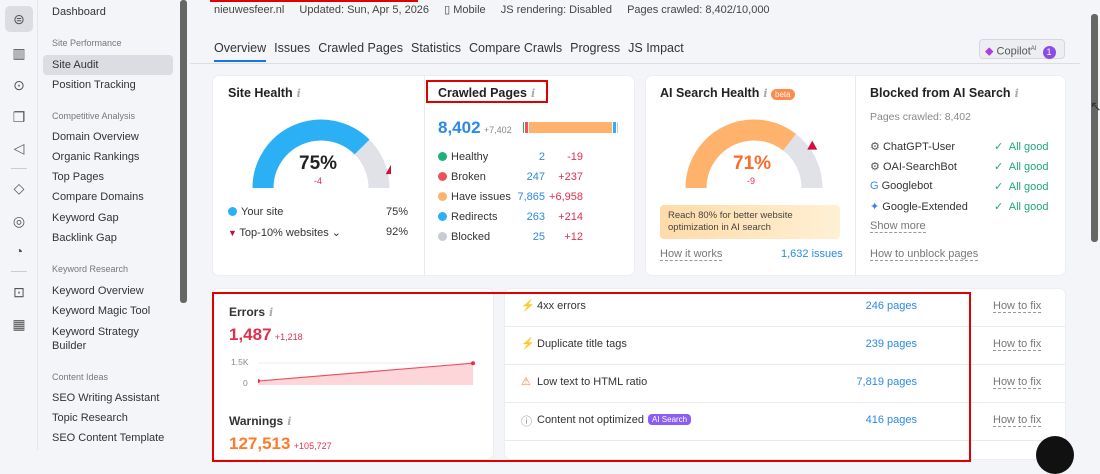 The image size is (1100, 474). I want to click on sidebar-item-seo-writing-assistant: SEO Writing Assistant, so click(106, 398).